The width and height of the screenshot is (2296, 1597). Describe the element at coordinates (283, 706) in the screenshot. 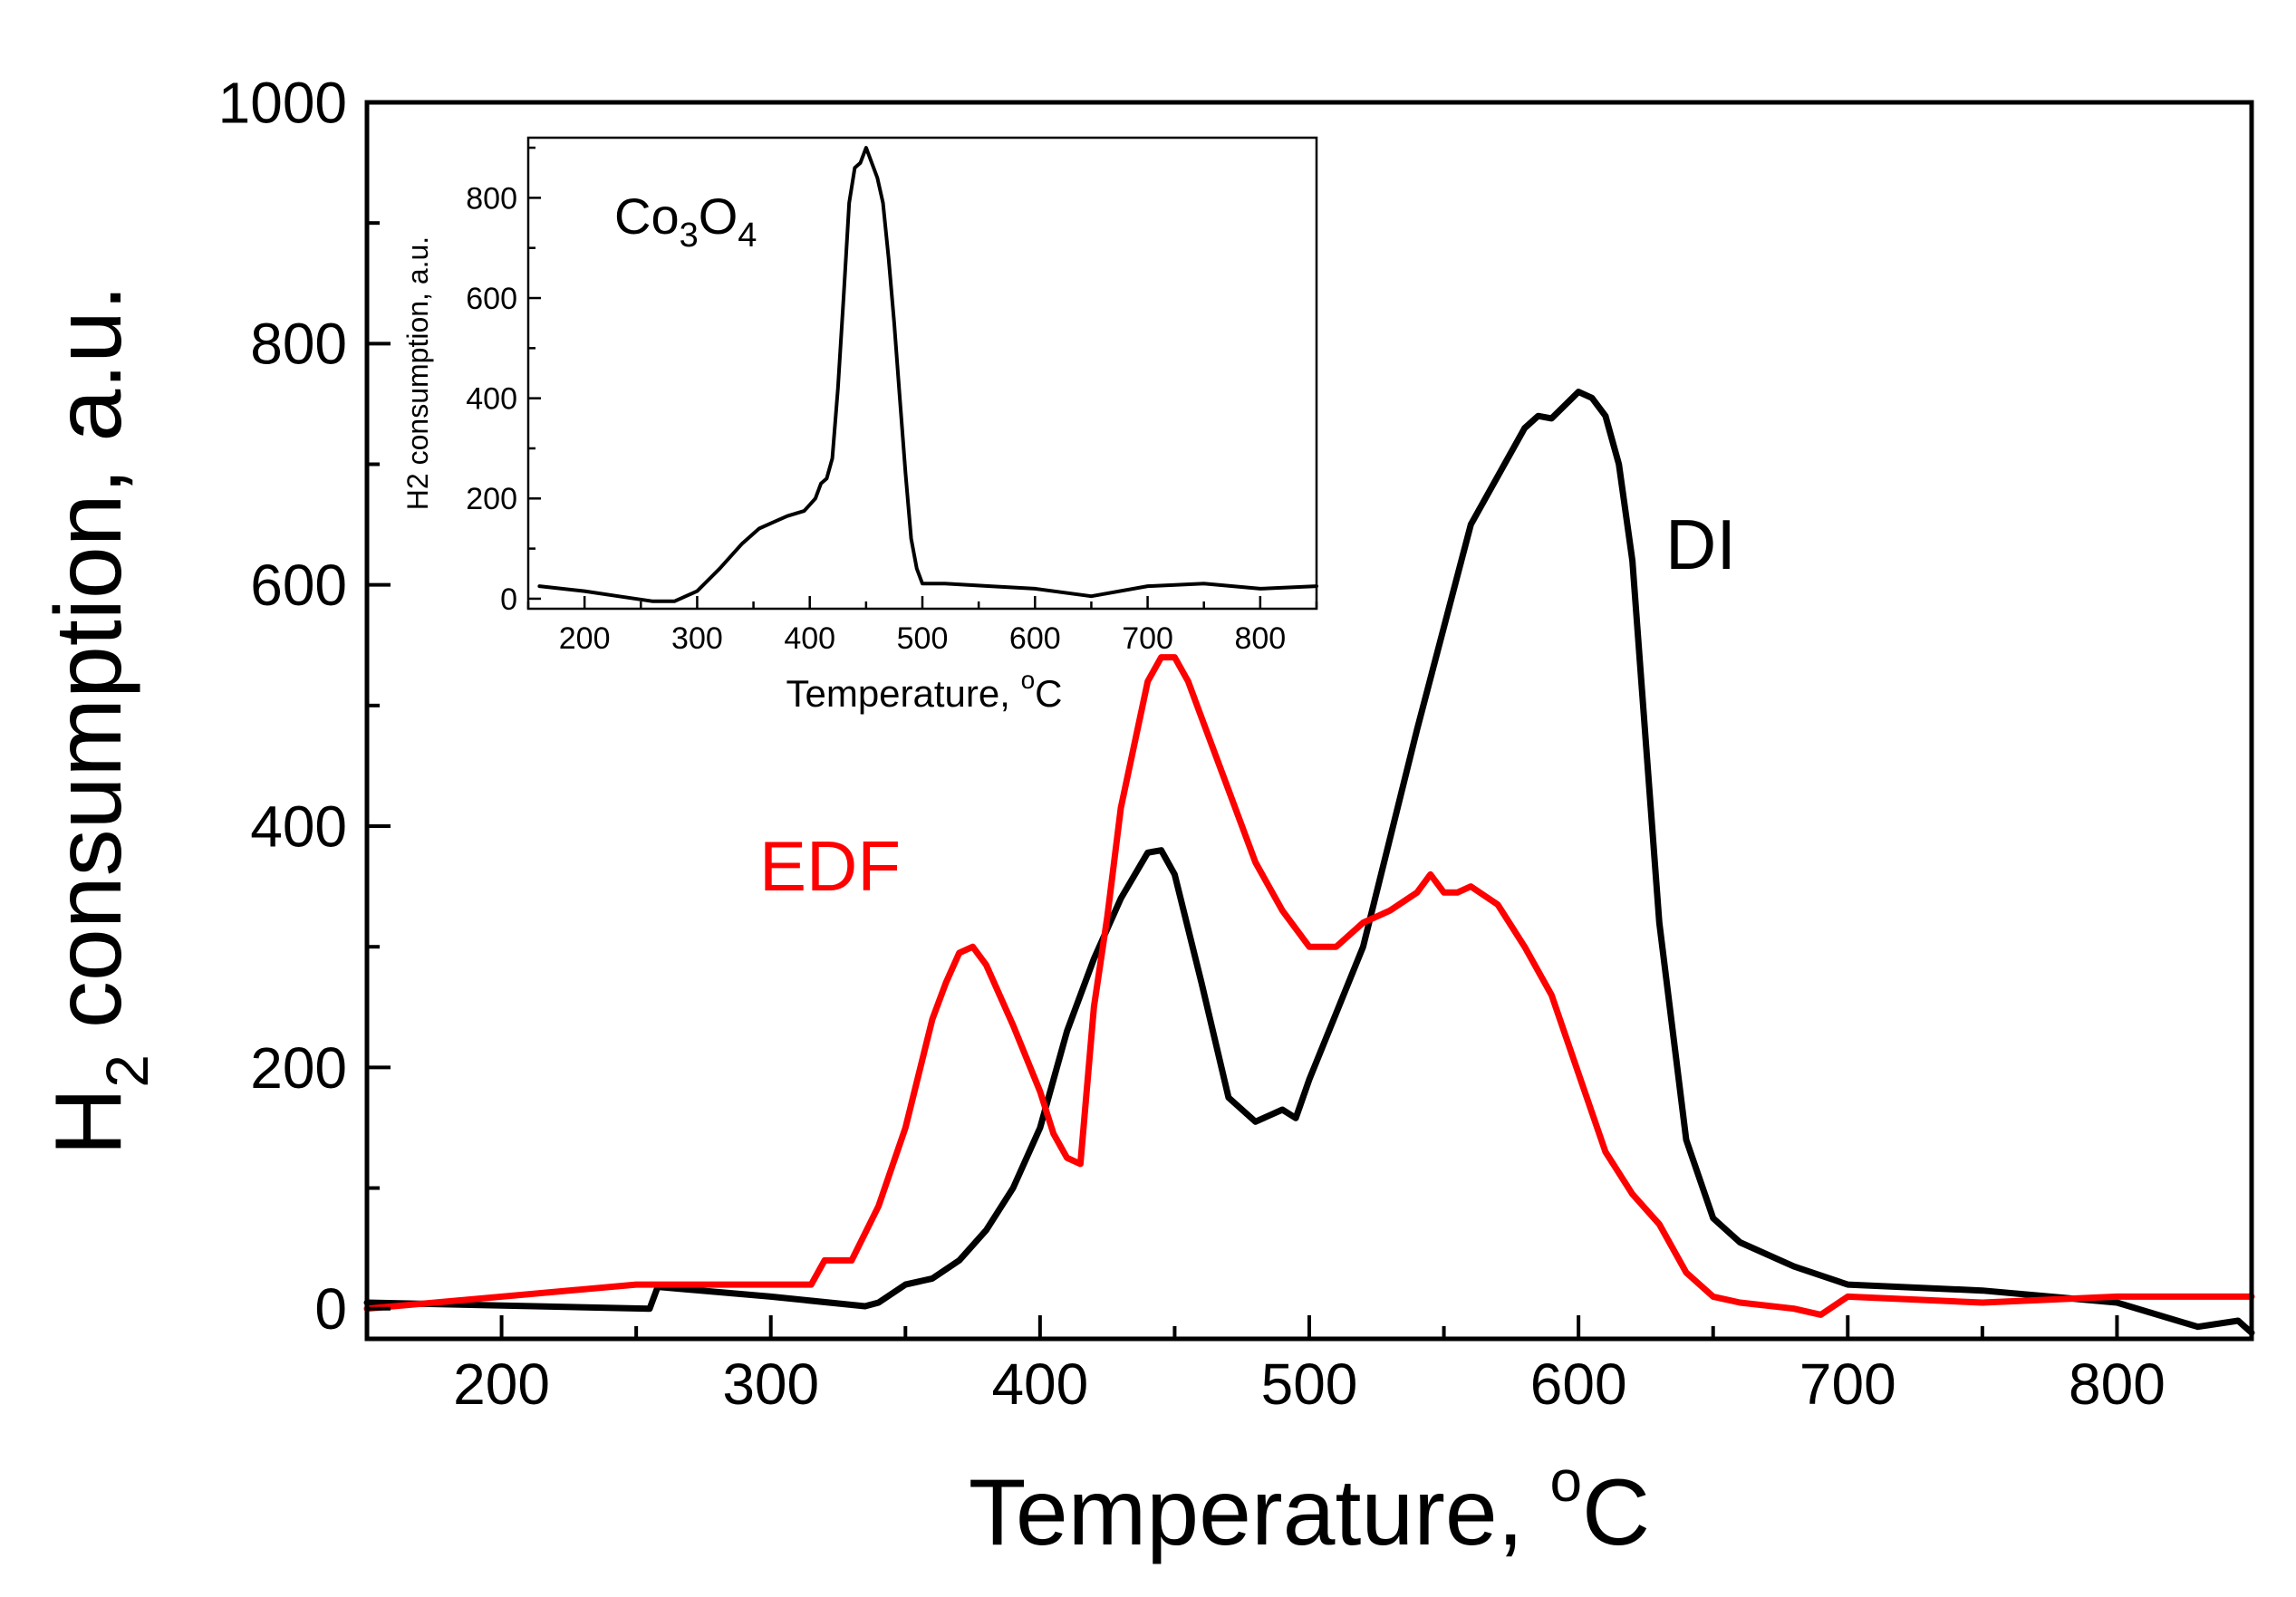

I see `main-y-tick-labels: 0 200 400 600 800 1000` at that location.